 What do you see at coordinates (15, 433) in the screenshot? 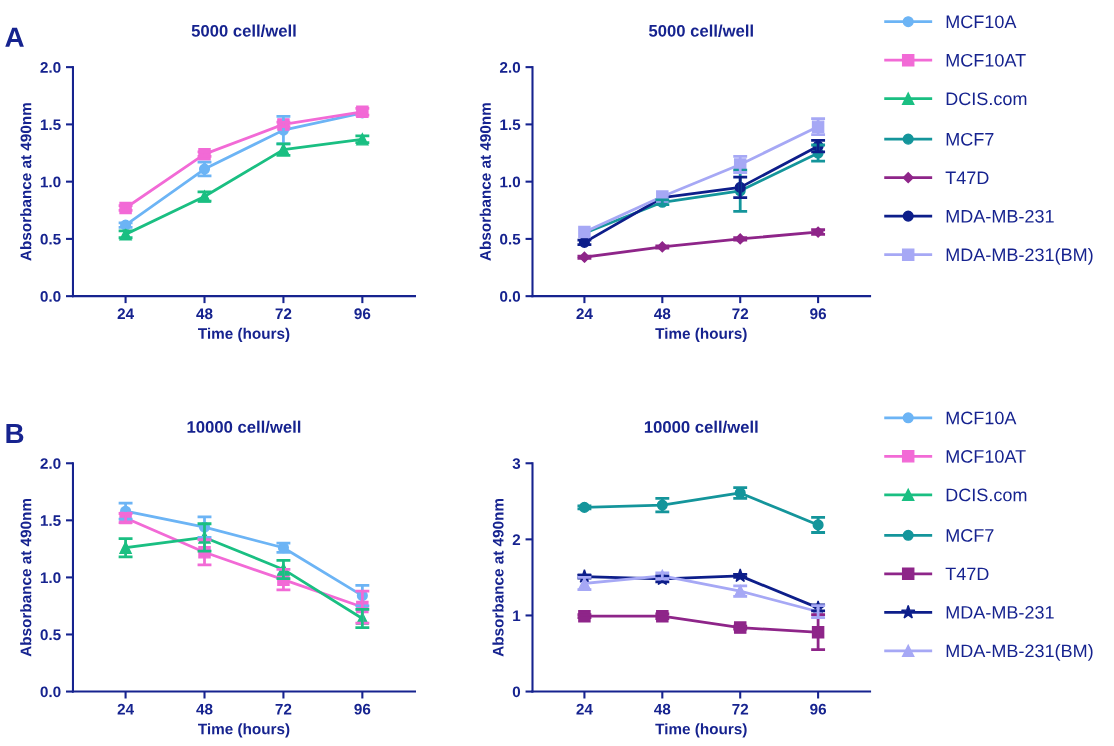
I see `text: B` at bounding box center [15, 433].